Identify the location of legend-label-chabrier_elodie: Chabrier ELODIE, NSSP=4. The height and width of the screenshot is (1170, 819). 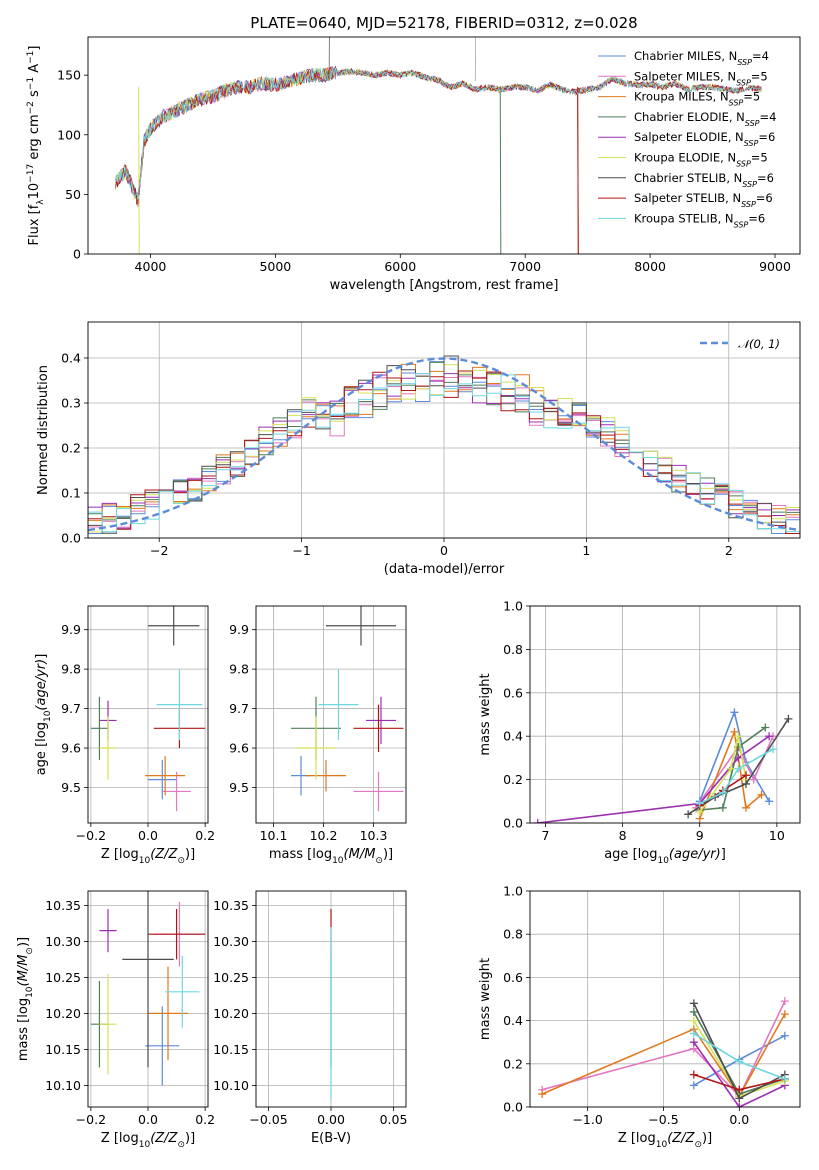
(705, 119).